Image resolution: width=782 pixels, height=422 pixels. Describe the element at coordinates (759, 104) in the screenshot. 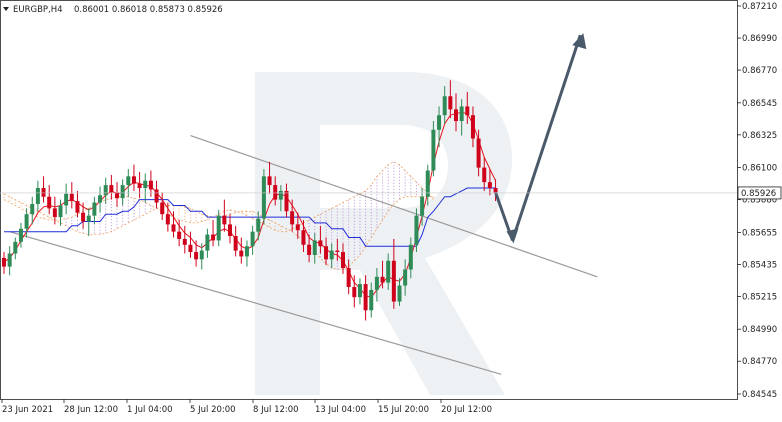

I see `y-tick-label: 0.86545` at that location.